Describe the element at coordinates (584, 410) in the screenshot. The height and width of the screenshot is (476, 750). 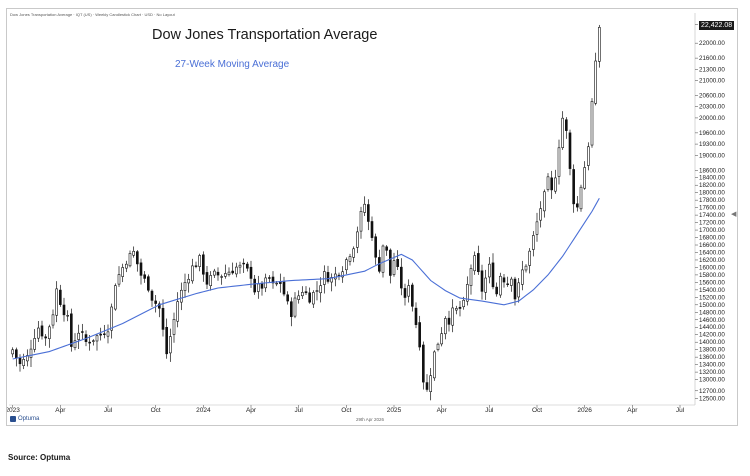
I see `x-tick-label: 2026` at that location.